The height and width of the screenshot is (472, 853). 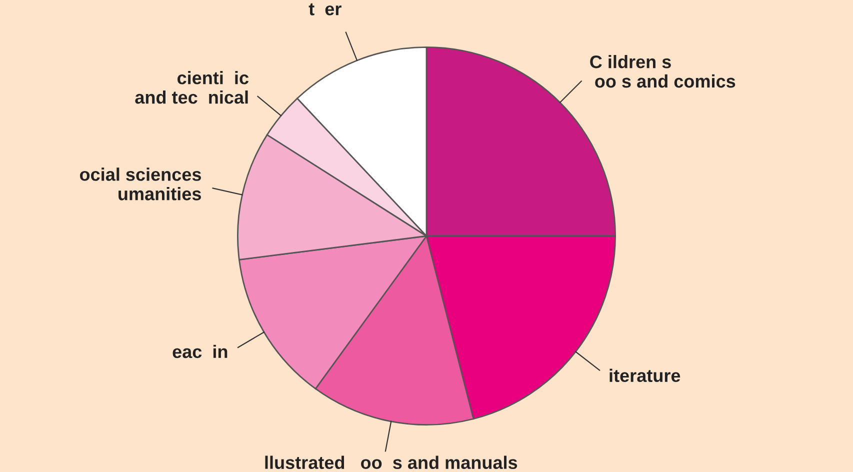 I want to click on slice-label: t er, so click(x=325, y=9).